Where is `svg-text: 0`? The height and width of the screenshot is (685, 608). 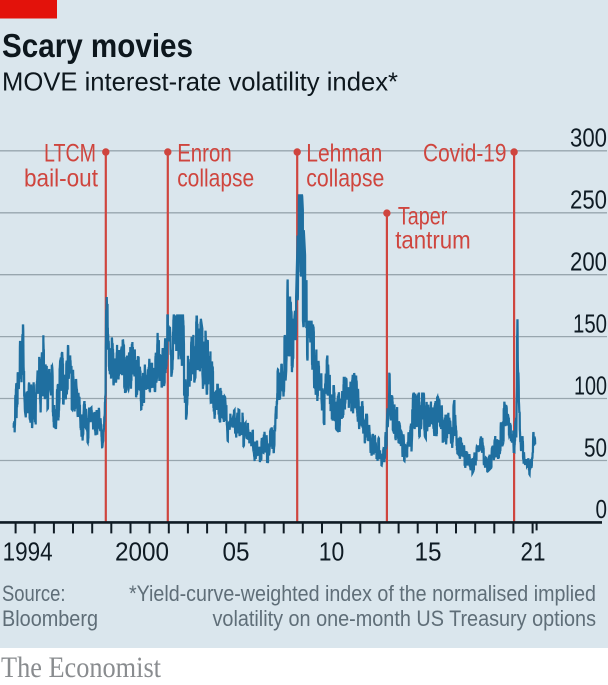 svg-text: 0 is located at coordinates (602, 509).